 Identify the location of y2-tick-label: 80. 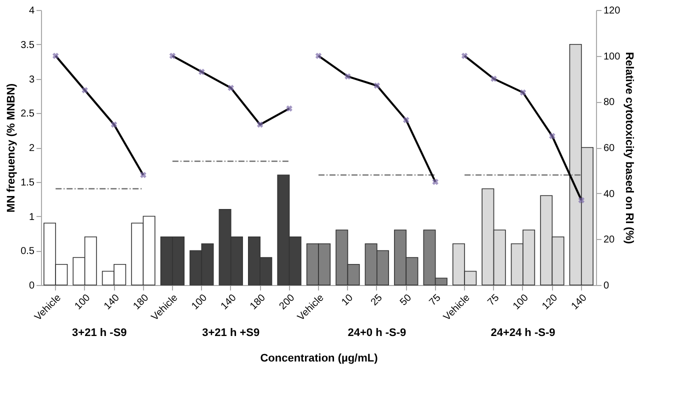
(610, 102).